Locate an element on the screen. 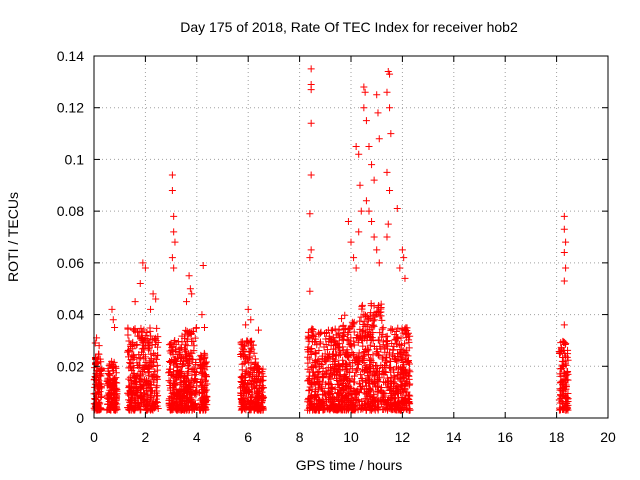 Image resolution: width=640 pixels, height=480 pixels. y-tick-label: 0.06 is located at coordinates (70, 263).